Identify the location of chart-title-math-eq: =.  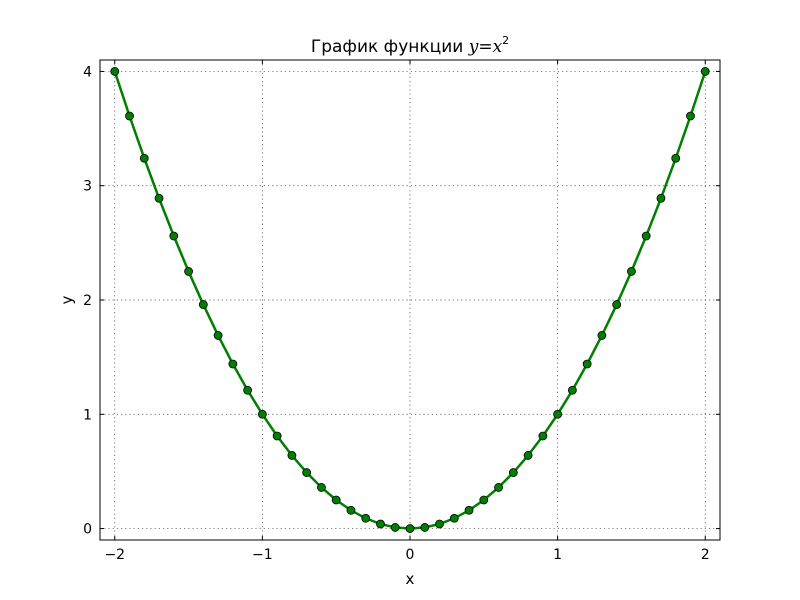
(485, 47).